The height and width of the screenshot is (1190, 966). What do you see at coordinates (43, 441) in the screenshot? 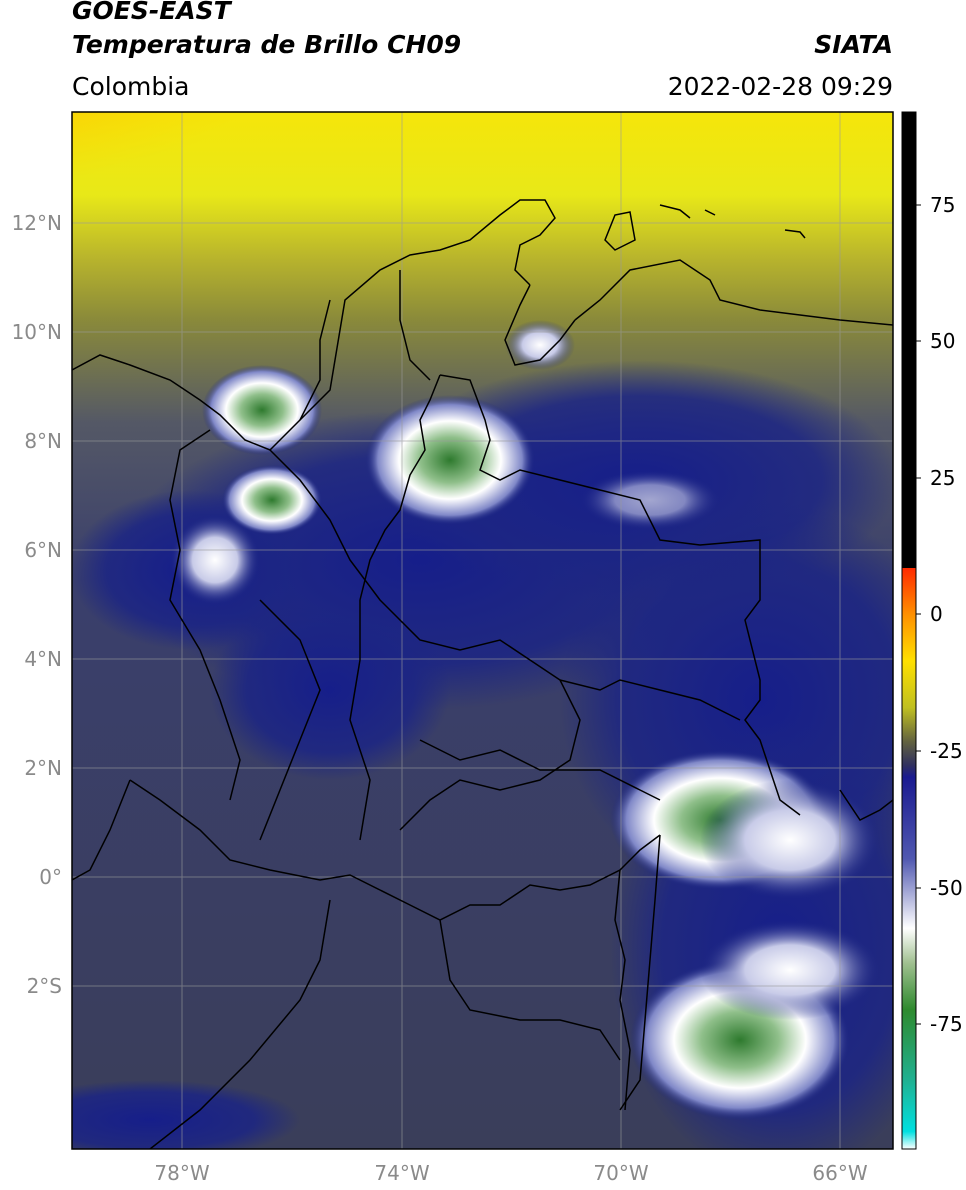
I see `lat-tick-label: 8°N` at bounding box center [43, 441].